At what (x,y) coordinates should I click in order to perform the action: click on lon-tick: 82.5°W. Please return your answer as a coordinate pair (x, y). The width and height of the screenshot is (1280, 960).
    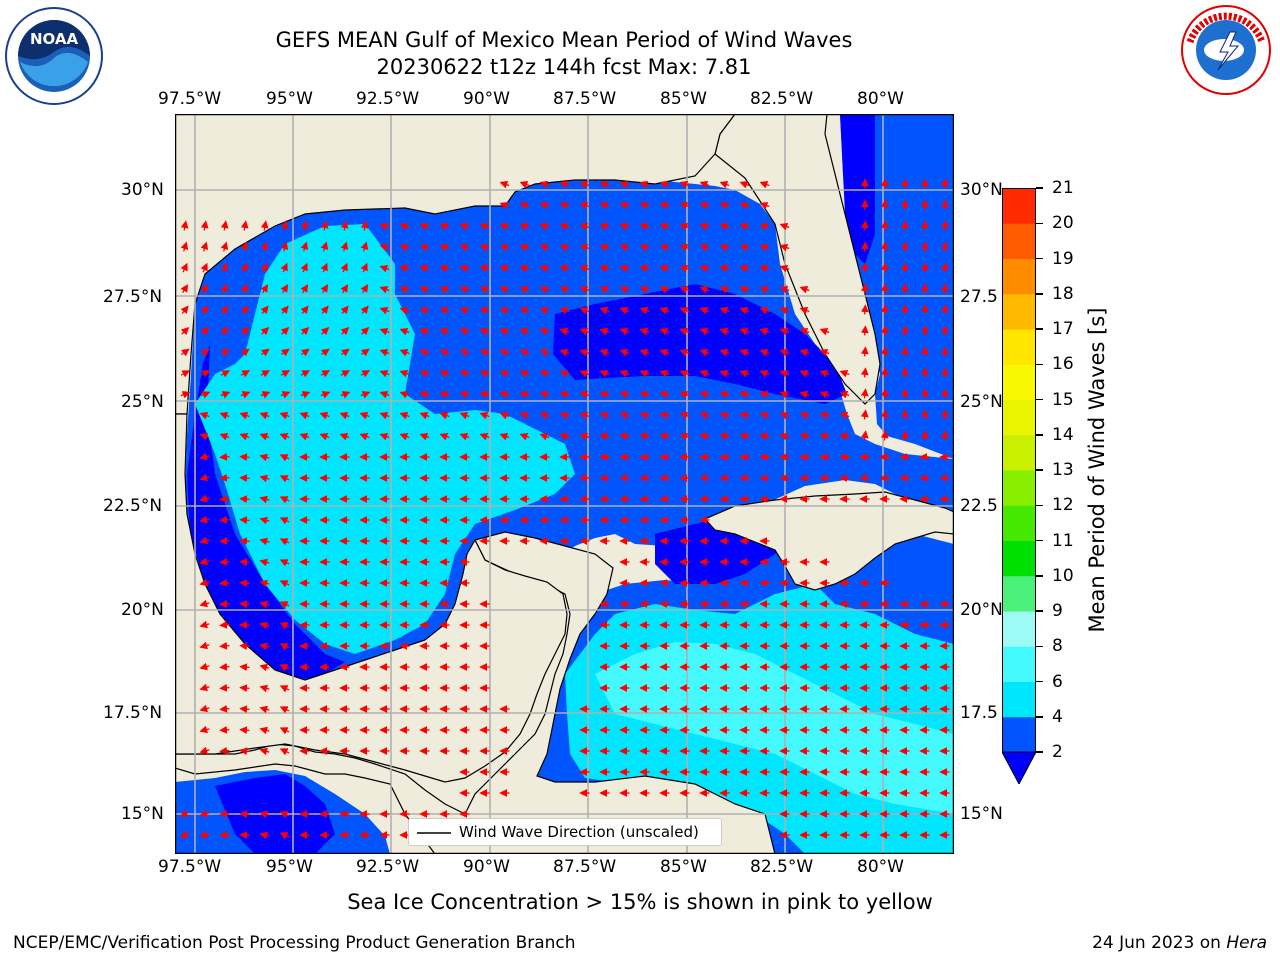
    Looking at the image, I should click on (782, 867).